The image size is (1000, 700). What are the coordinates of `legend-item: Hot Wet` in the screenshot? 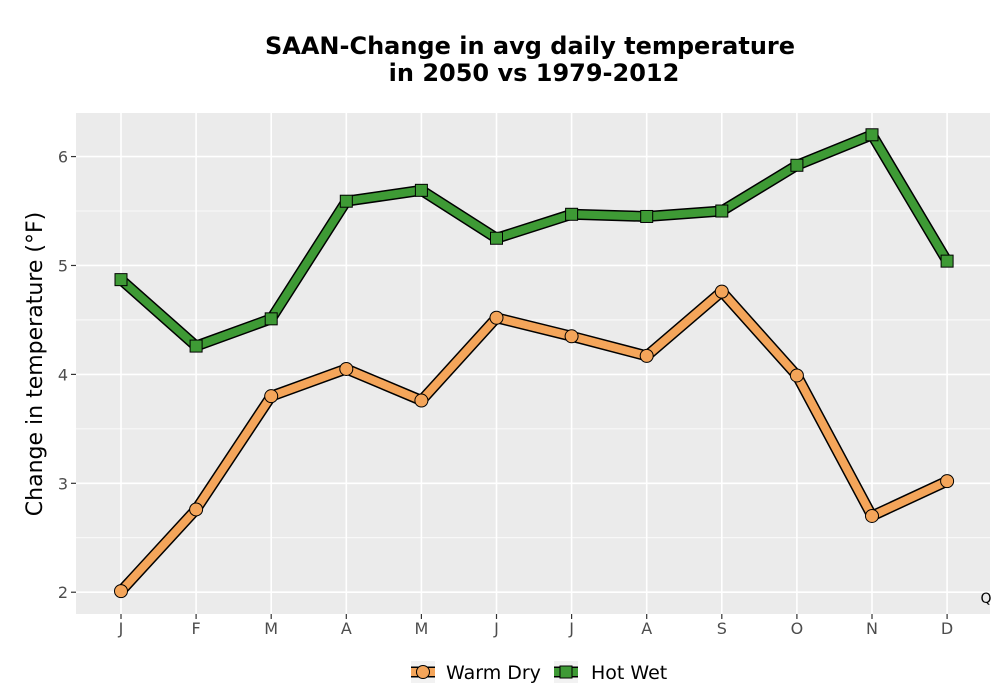 It's located at (610, 672).